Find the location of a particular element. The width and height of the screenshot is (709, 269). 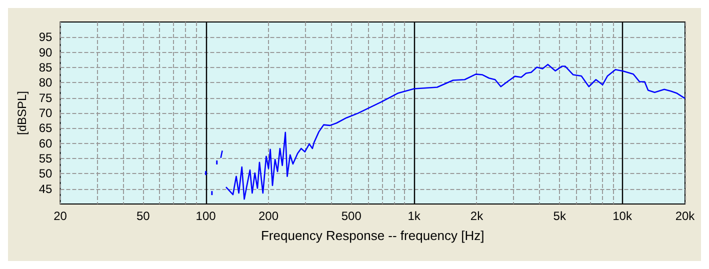

x-axis-title: Frequency Response -- frequency [Hz] is located at coordinates (372, 235).